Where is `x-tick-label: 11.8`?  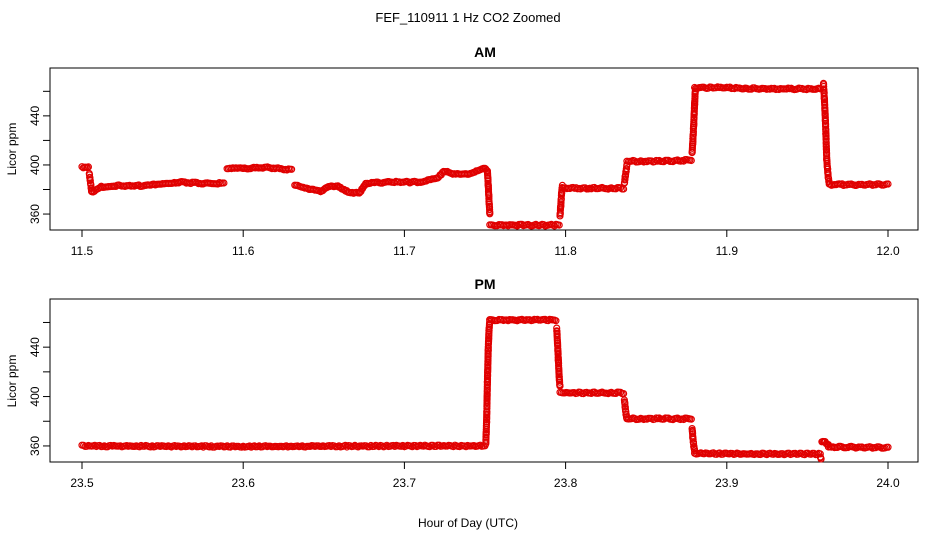
x-tick-label: 11.8 is located at coordinates (565, 251).